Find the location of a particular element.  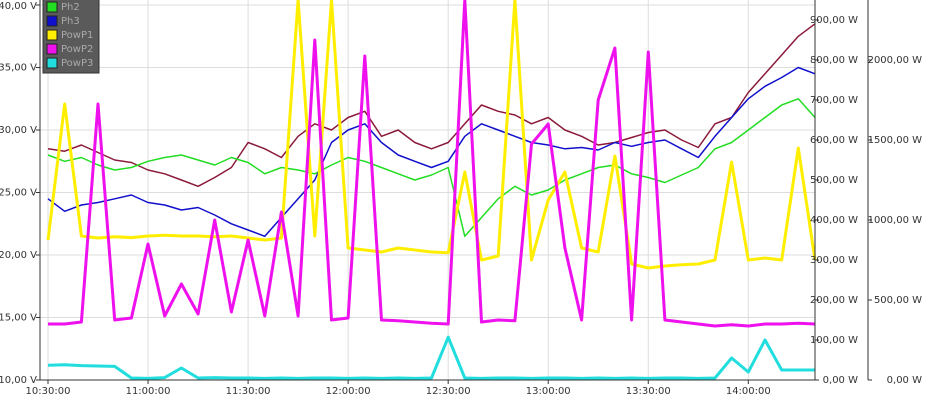

legend-label: PowP3 is located at coordinates (77, 63).